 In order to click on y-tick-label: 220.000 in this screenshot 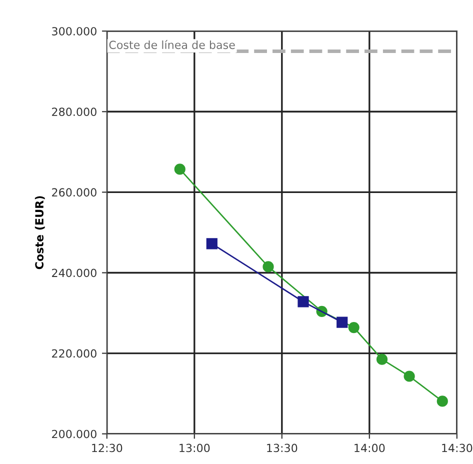, I will do `click(74, 353)`.